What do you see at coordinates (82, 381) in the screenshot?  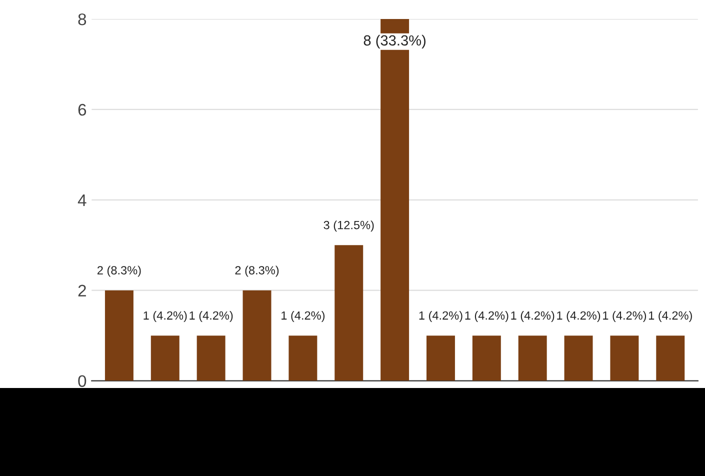 I see `y-tick-label: 0` at bounding box center [82, 381].